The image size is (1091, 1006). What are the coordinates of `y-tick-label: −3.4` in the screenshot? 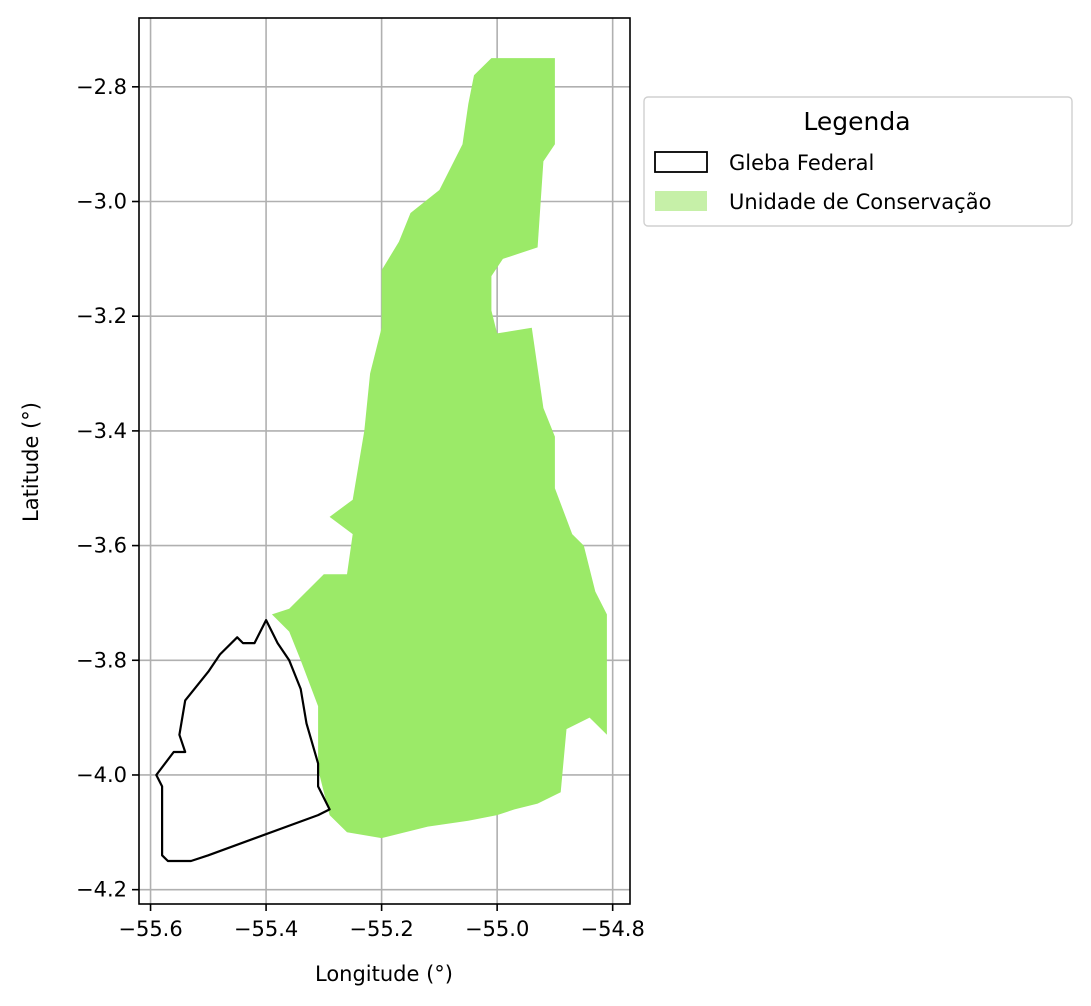 It's located at (101, 431).